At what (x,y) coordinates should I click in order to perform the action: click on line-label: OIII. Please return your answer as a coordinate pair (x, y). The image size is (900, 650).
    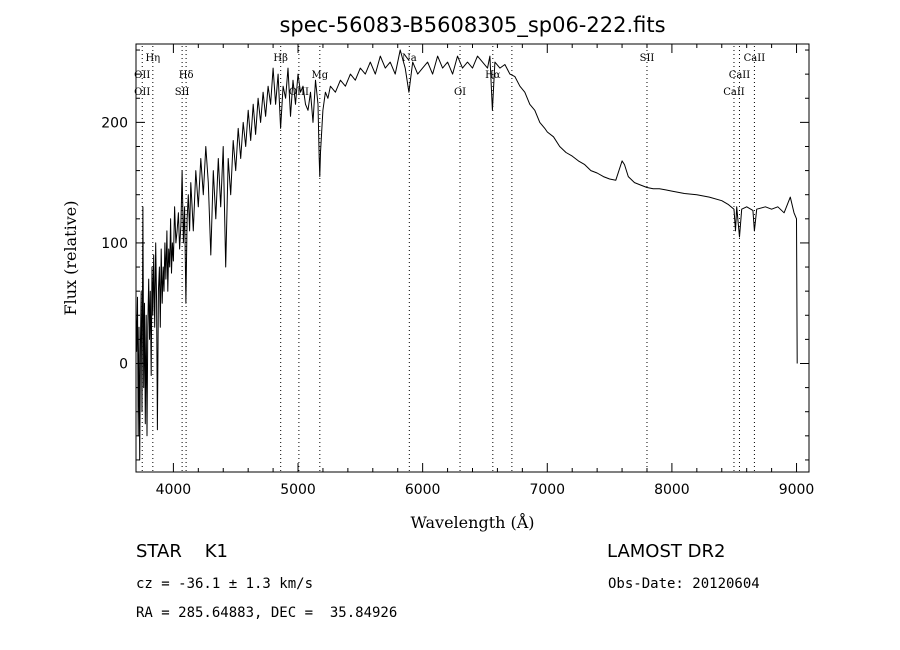
    Looking at the image, I should click on (299, 92).